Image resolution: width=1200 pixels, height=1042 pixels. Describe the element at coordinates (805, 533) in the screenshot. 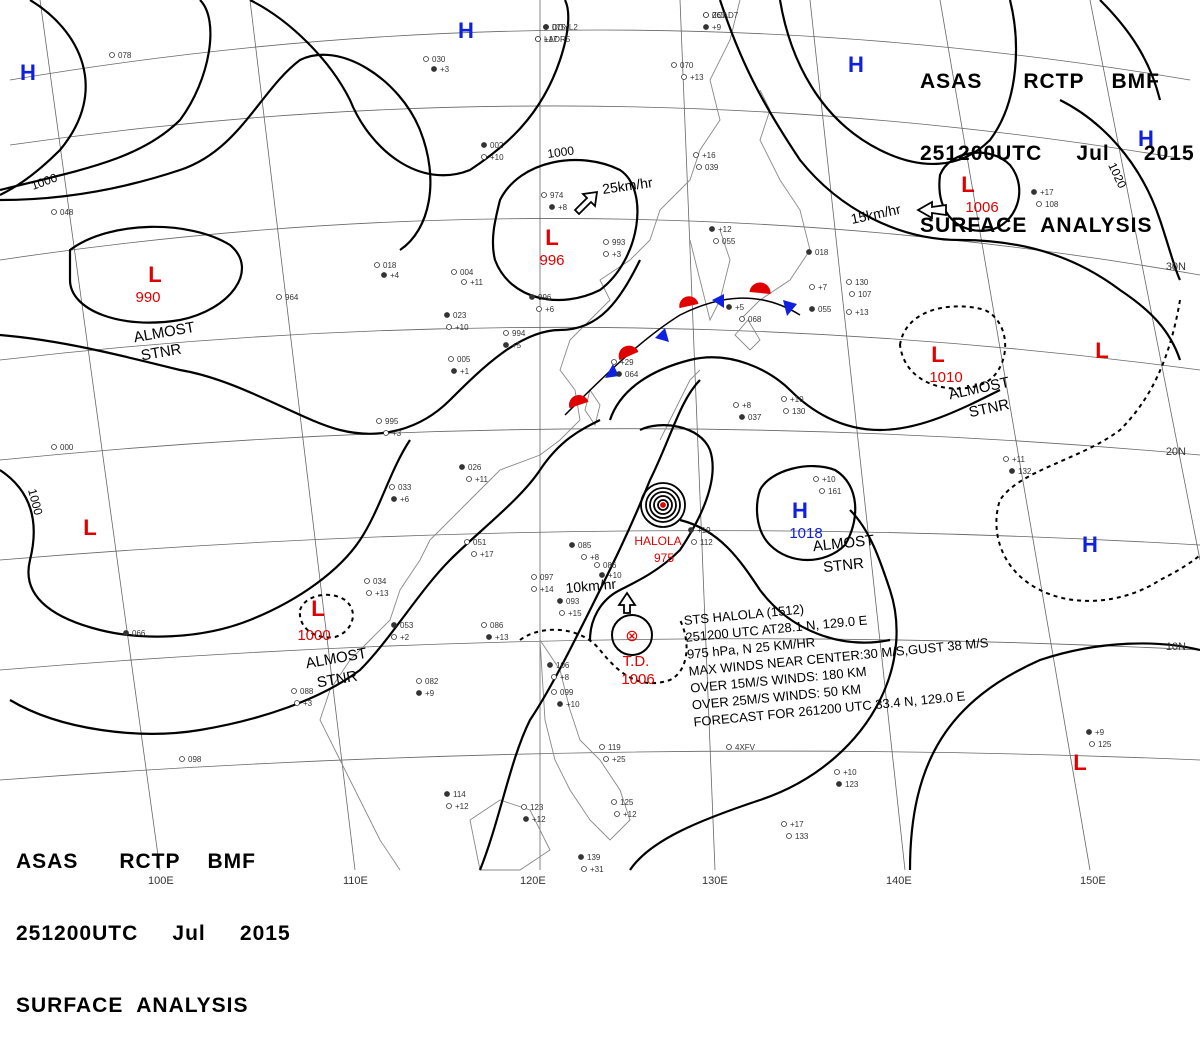

I see `high-center-value: 1018` at that location.